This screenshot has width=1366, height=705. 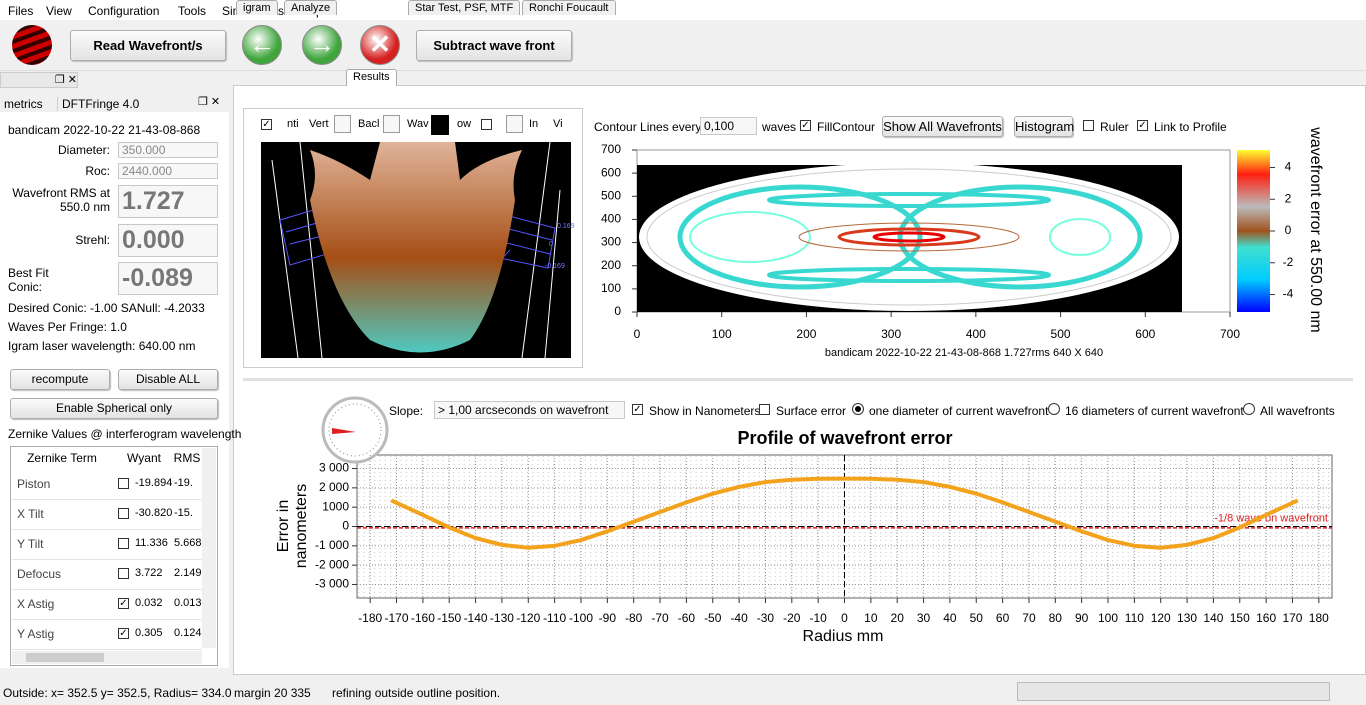 I want to click on x-tick-label: 160, so click(x=1266, y=618).